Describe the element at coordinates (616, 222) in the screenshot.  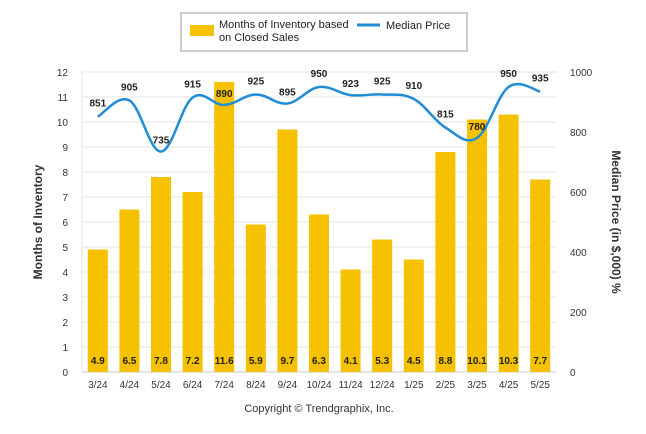
I see `y2-axis-title: Median Price (in $,000) %` at that location.